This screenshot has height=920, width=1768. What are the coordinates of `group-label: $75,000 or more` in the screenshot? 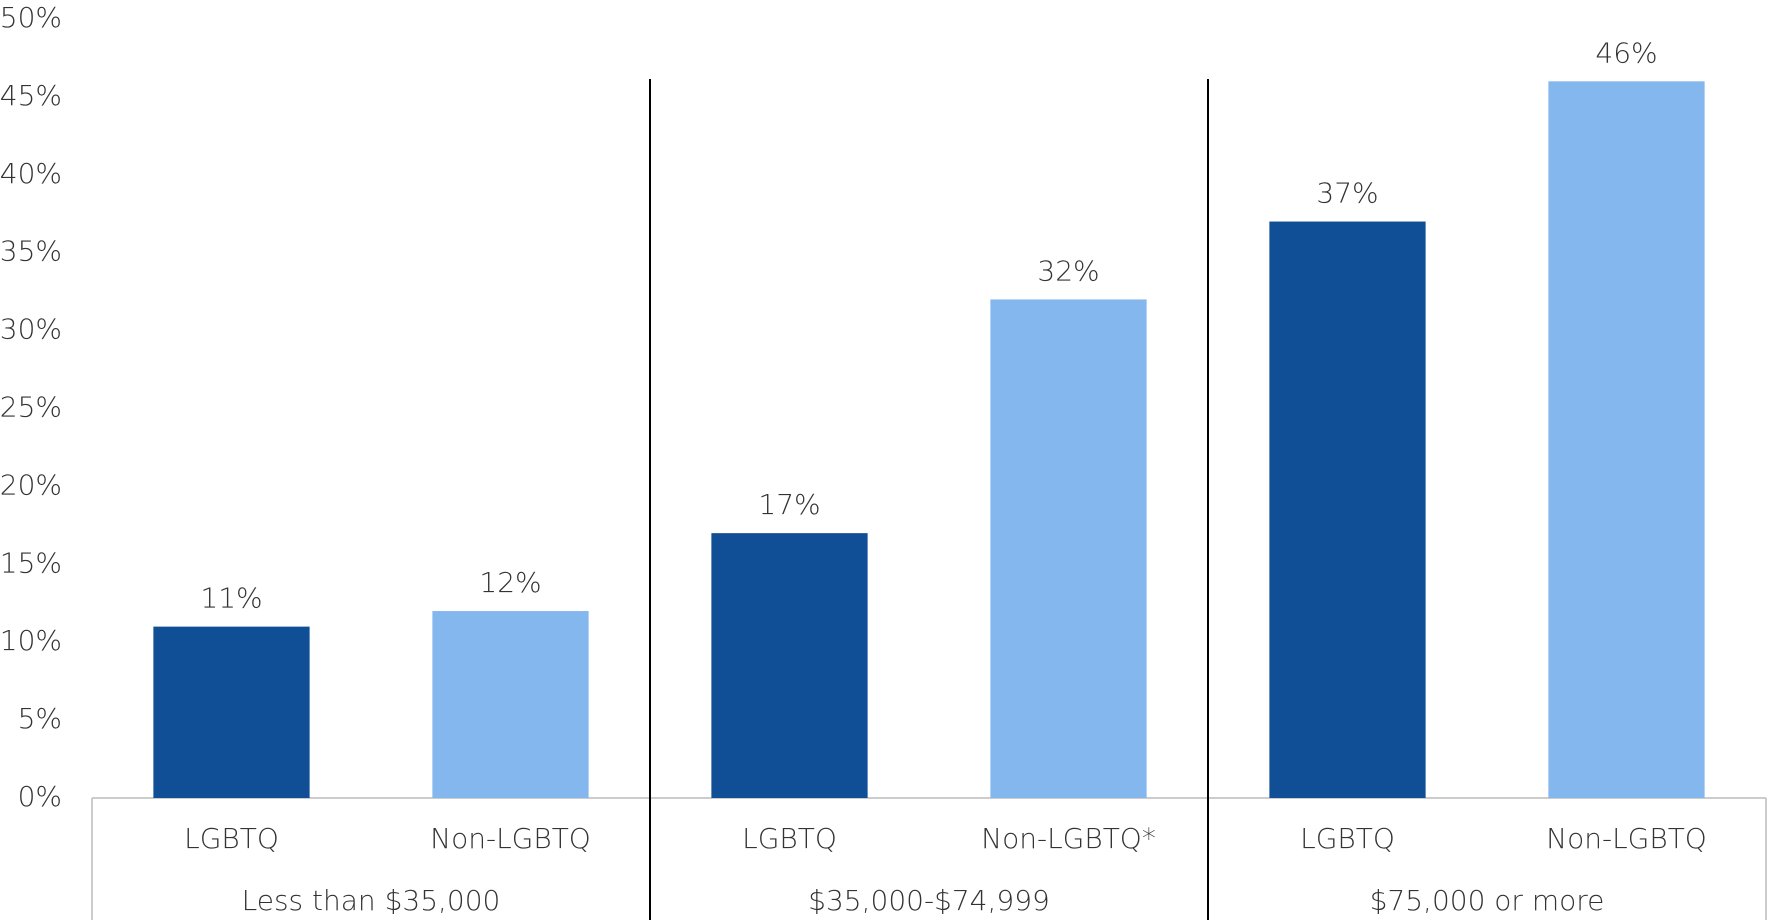 It's located at (1487, 900).